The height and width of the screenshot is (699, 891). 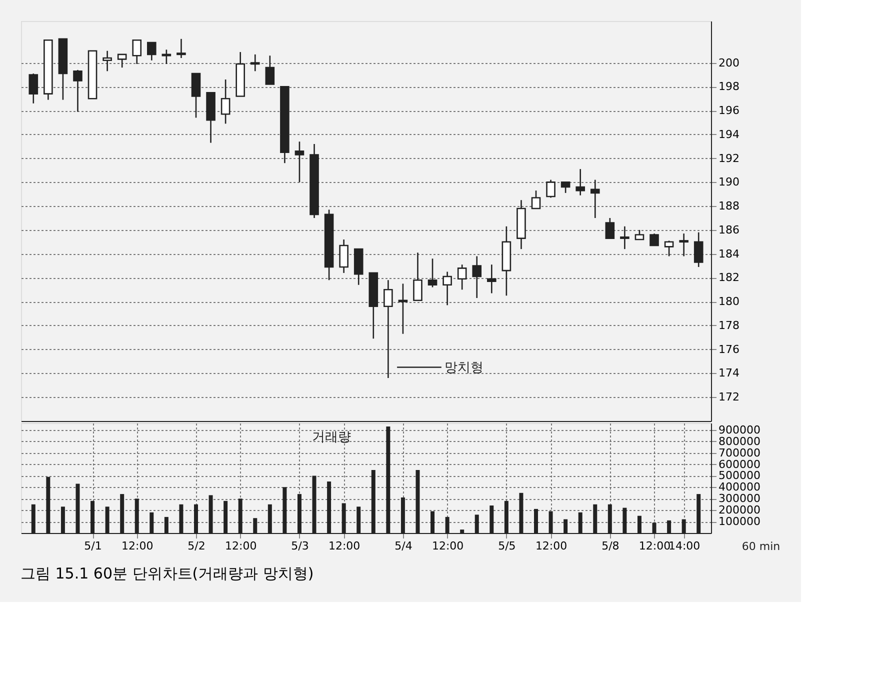 I want to click on x-tick-label: 5/5, so click(x=507, y=546).